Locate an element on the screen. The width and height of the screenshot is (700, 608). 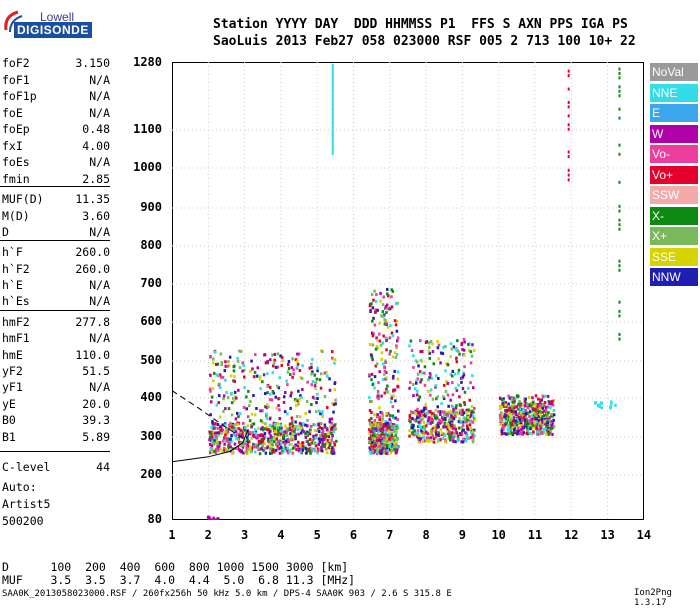
param-value: 5.89 is located at coordinates (96, 437).